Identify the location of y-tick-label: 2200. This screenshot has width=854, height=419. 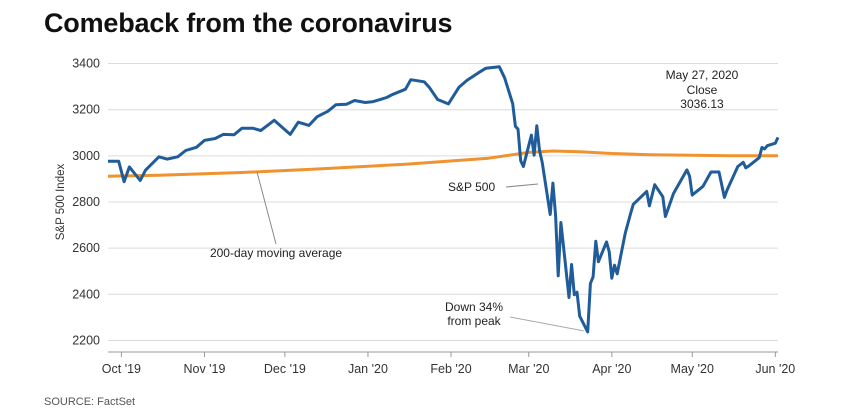
(86, 340).